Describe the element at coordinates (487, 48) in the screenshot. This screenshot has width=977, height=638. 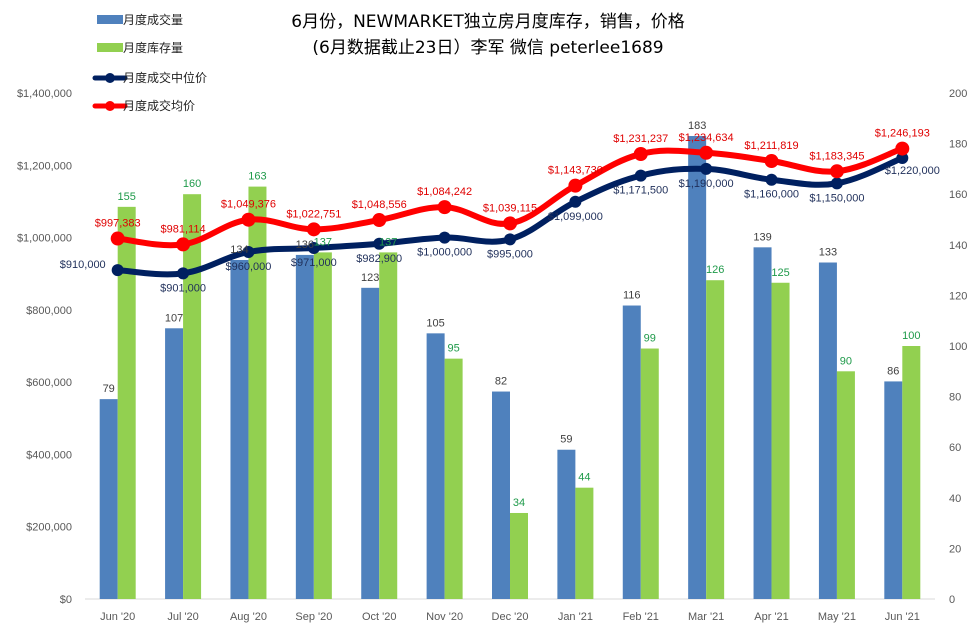
I see `chart-title-line2: (6月数据截止23日）李军 微信 peterlee1689` at that location.